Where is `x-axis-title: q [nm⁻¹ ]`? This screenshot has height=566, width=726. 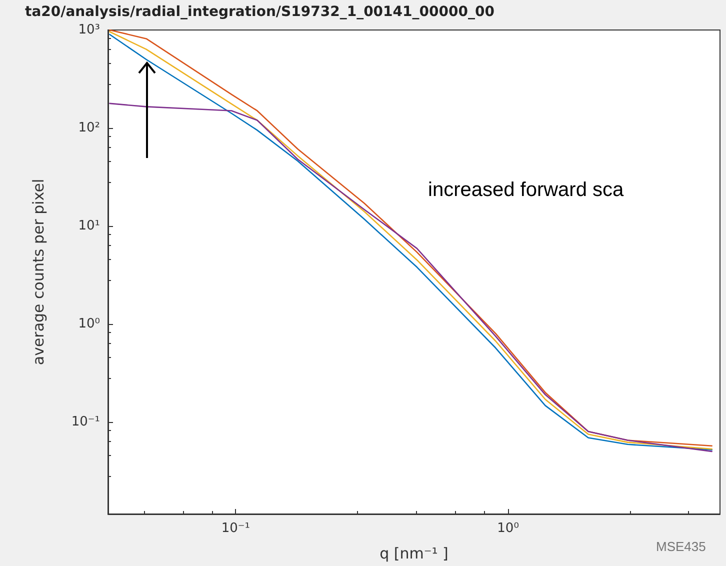 x-axis-title: q [nm⁻¹ ] is located at coordinates (414, 553).